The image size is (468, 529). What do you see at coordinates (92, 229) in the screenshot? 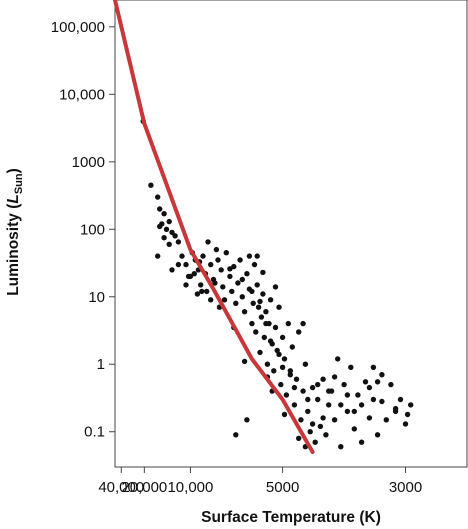
I see `y-tick-label: 100` at bounding box center [92, 229].